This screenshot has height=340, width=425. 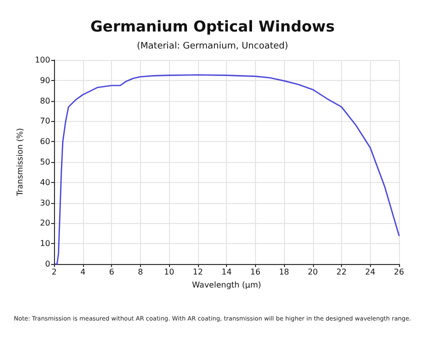 I want to click on x-tick-label: 10, so click(x=169, y=272).